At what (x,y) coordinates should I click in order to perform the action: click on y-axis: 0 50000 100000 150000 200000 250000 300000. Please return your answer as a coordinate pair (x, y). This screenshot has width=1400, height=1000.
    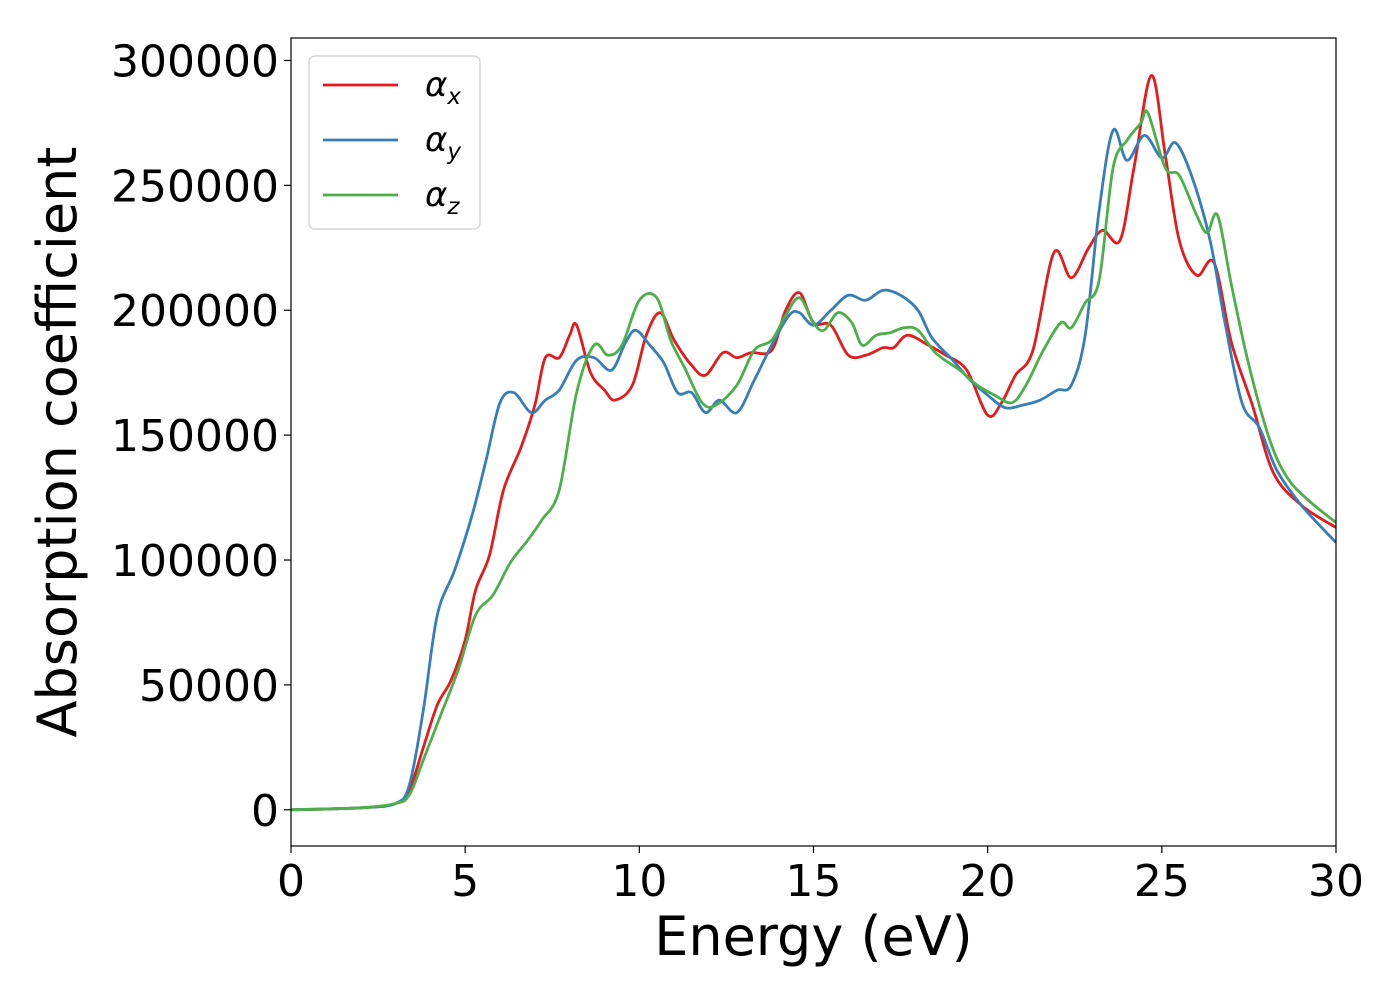
    Looking at the image, I should click on (201, 436).